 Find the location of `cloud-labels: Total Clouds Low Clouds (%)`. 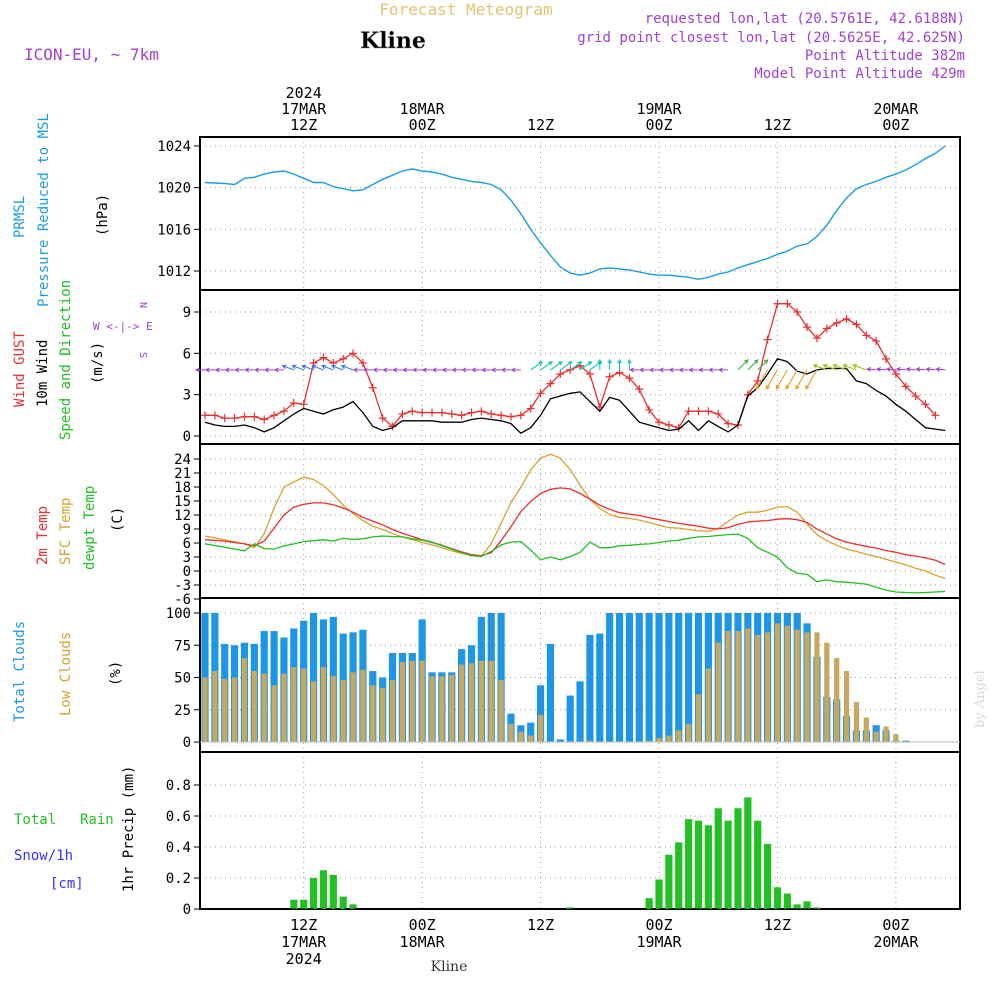

cloud-labels: Total Clouds Low Clouds (%) is located at coordinates (68, 671).